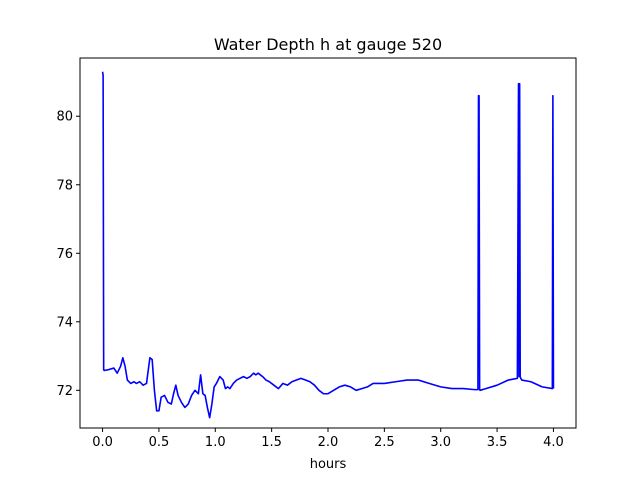  What do you see at coordinates (64, 391) in the screenshot?
I see `y-tick-label: 72` at bounding box center [64, 391].